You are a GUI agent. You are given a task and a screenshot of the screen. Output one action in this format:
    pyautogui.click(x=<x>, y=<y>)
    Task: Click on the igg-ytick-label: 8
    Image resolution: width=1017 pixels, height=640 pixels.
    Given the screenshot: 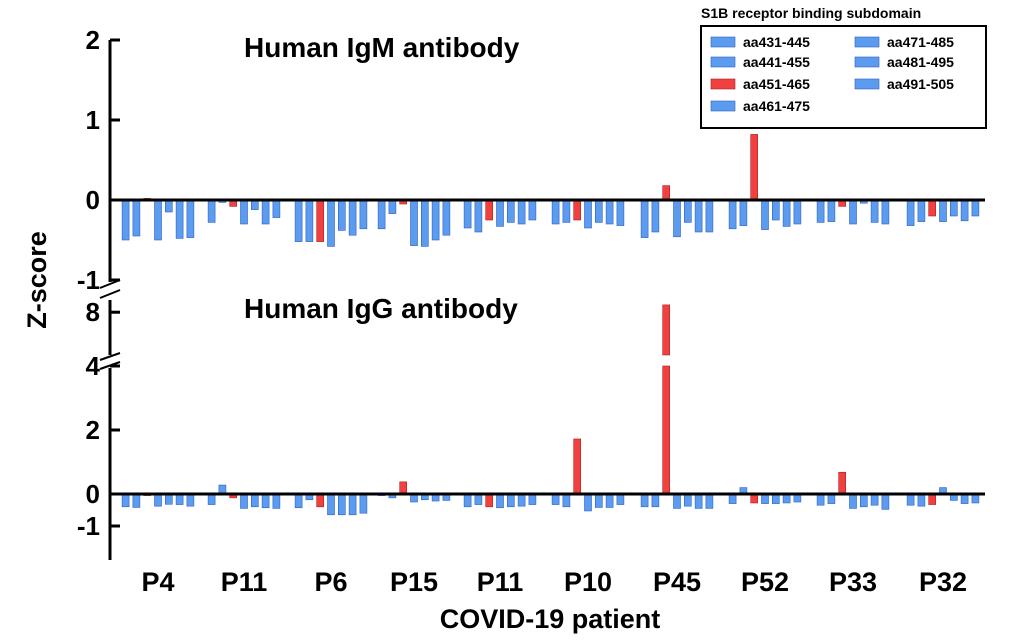 What is the action you would take?
    pyautogui.click(x=93, y=312)
    